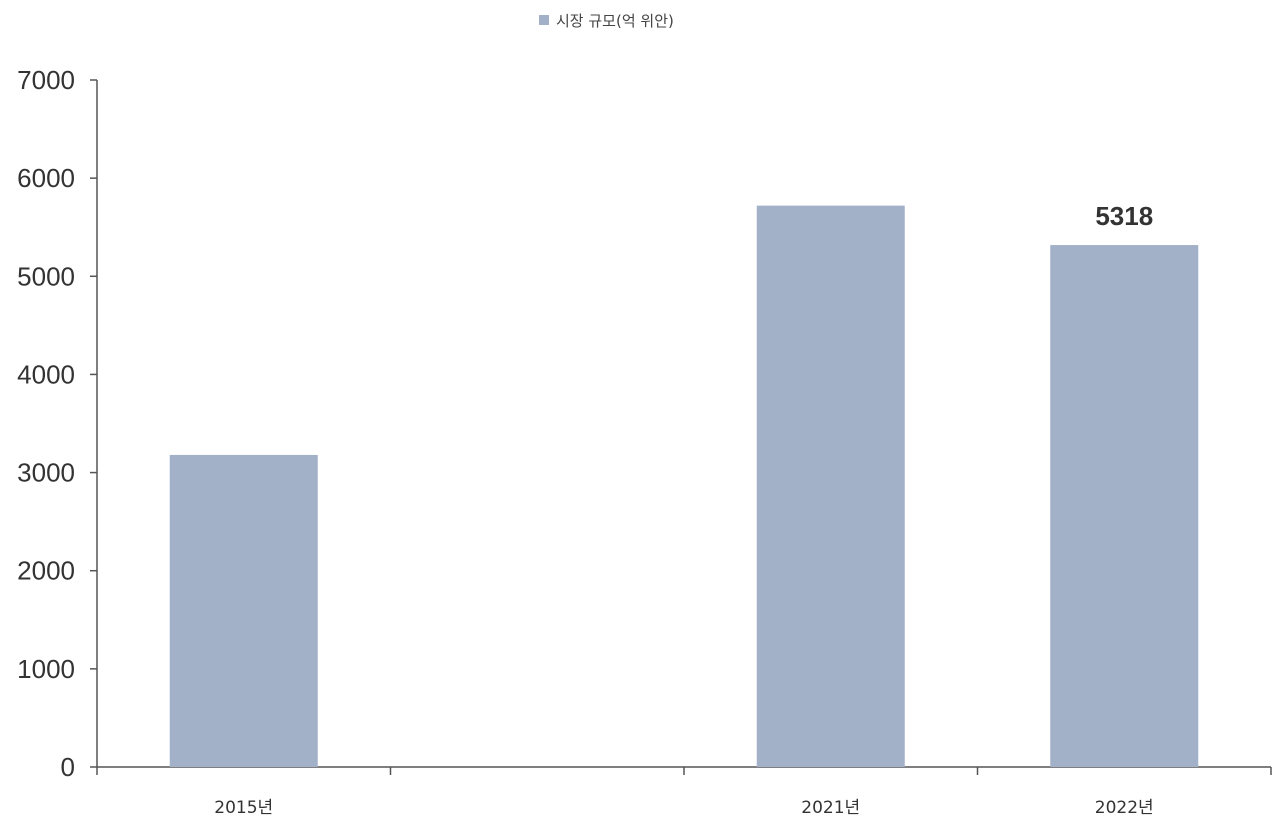 Image resolution: width=1277 pixels, height=825 pixels. Describe the element at coordinates (243, 808) in the screenshot. I see `x-category-label: 2015년` at that location.